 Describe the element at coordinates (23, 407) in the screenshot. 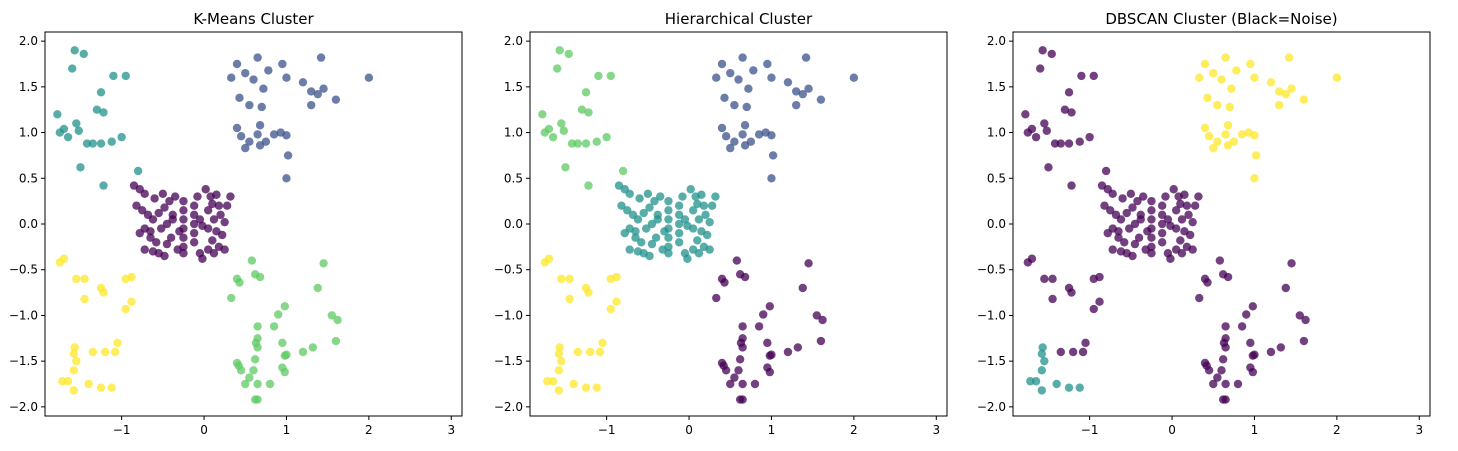

I see `y-tick-label: −2.0` at that location.